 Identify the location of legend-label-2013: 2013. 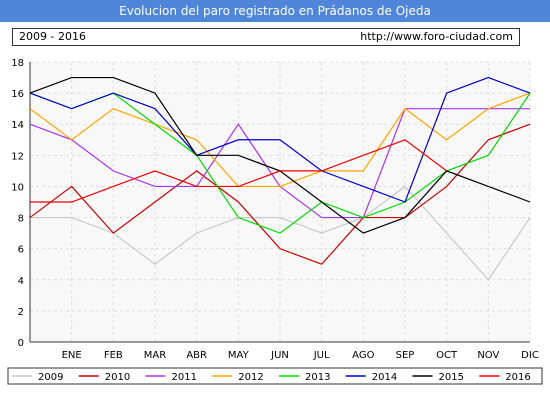
(317, 377).